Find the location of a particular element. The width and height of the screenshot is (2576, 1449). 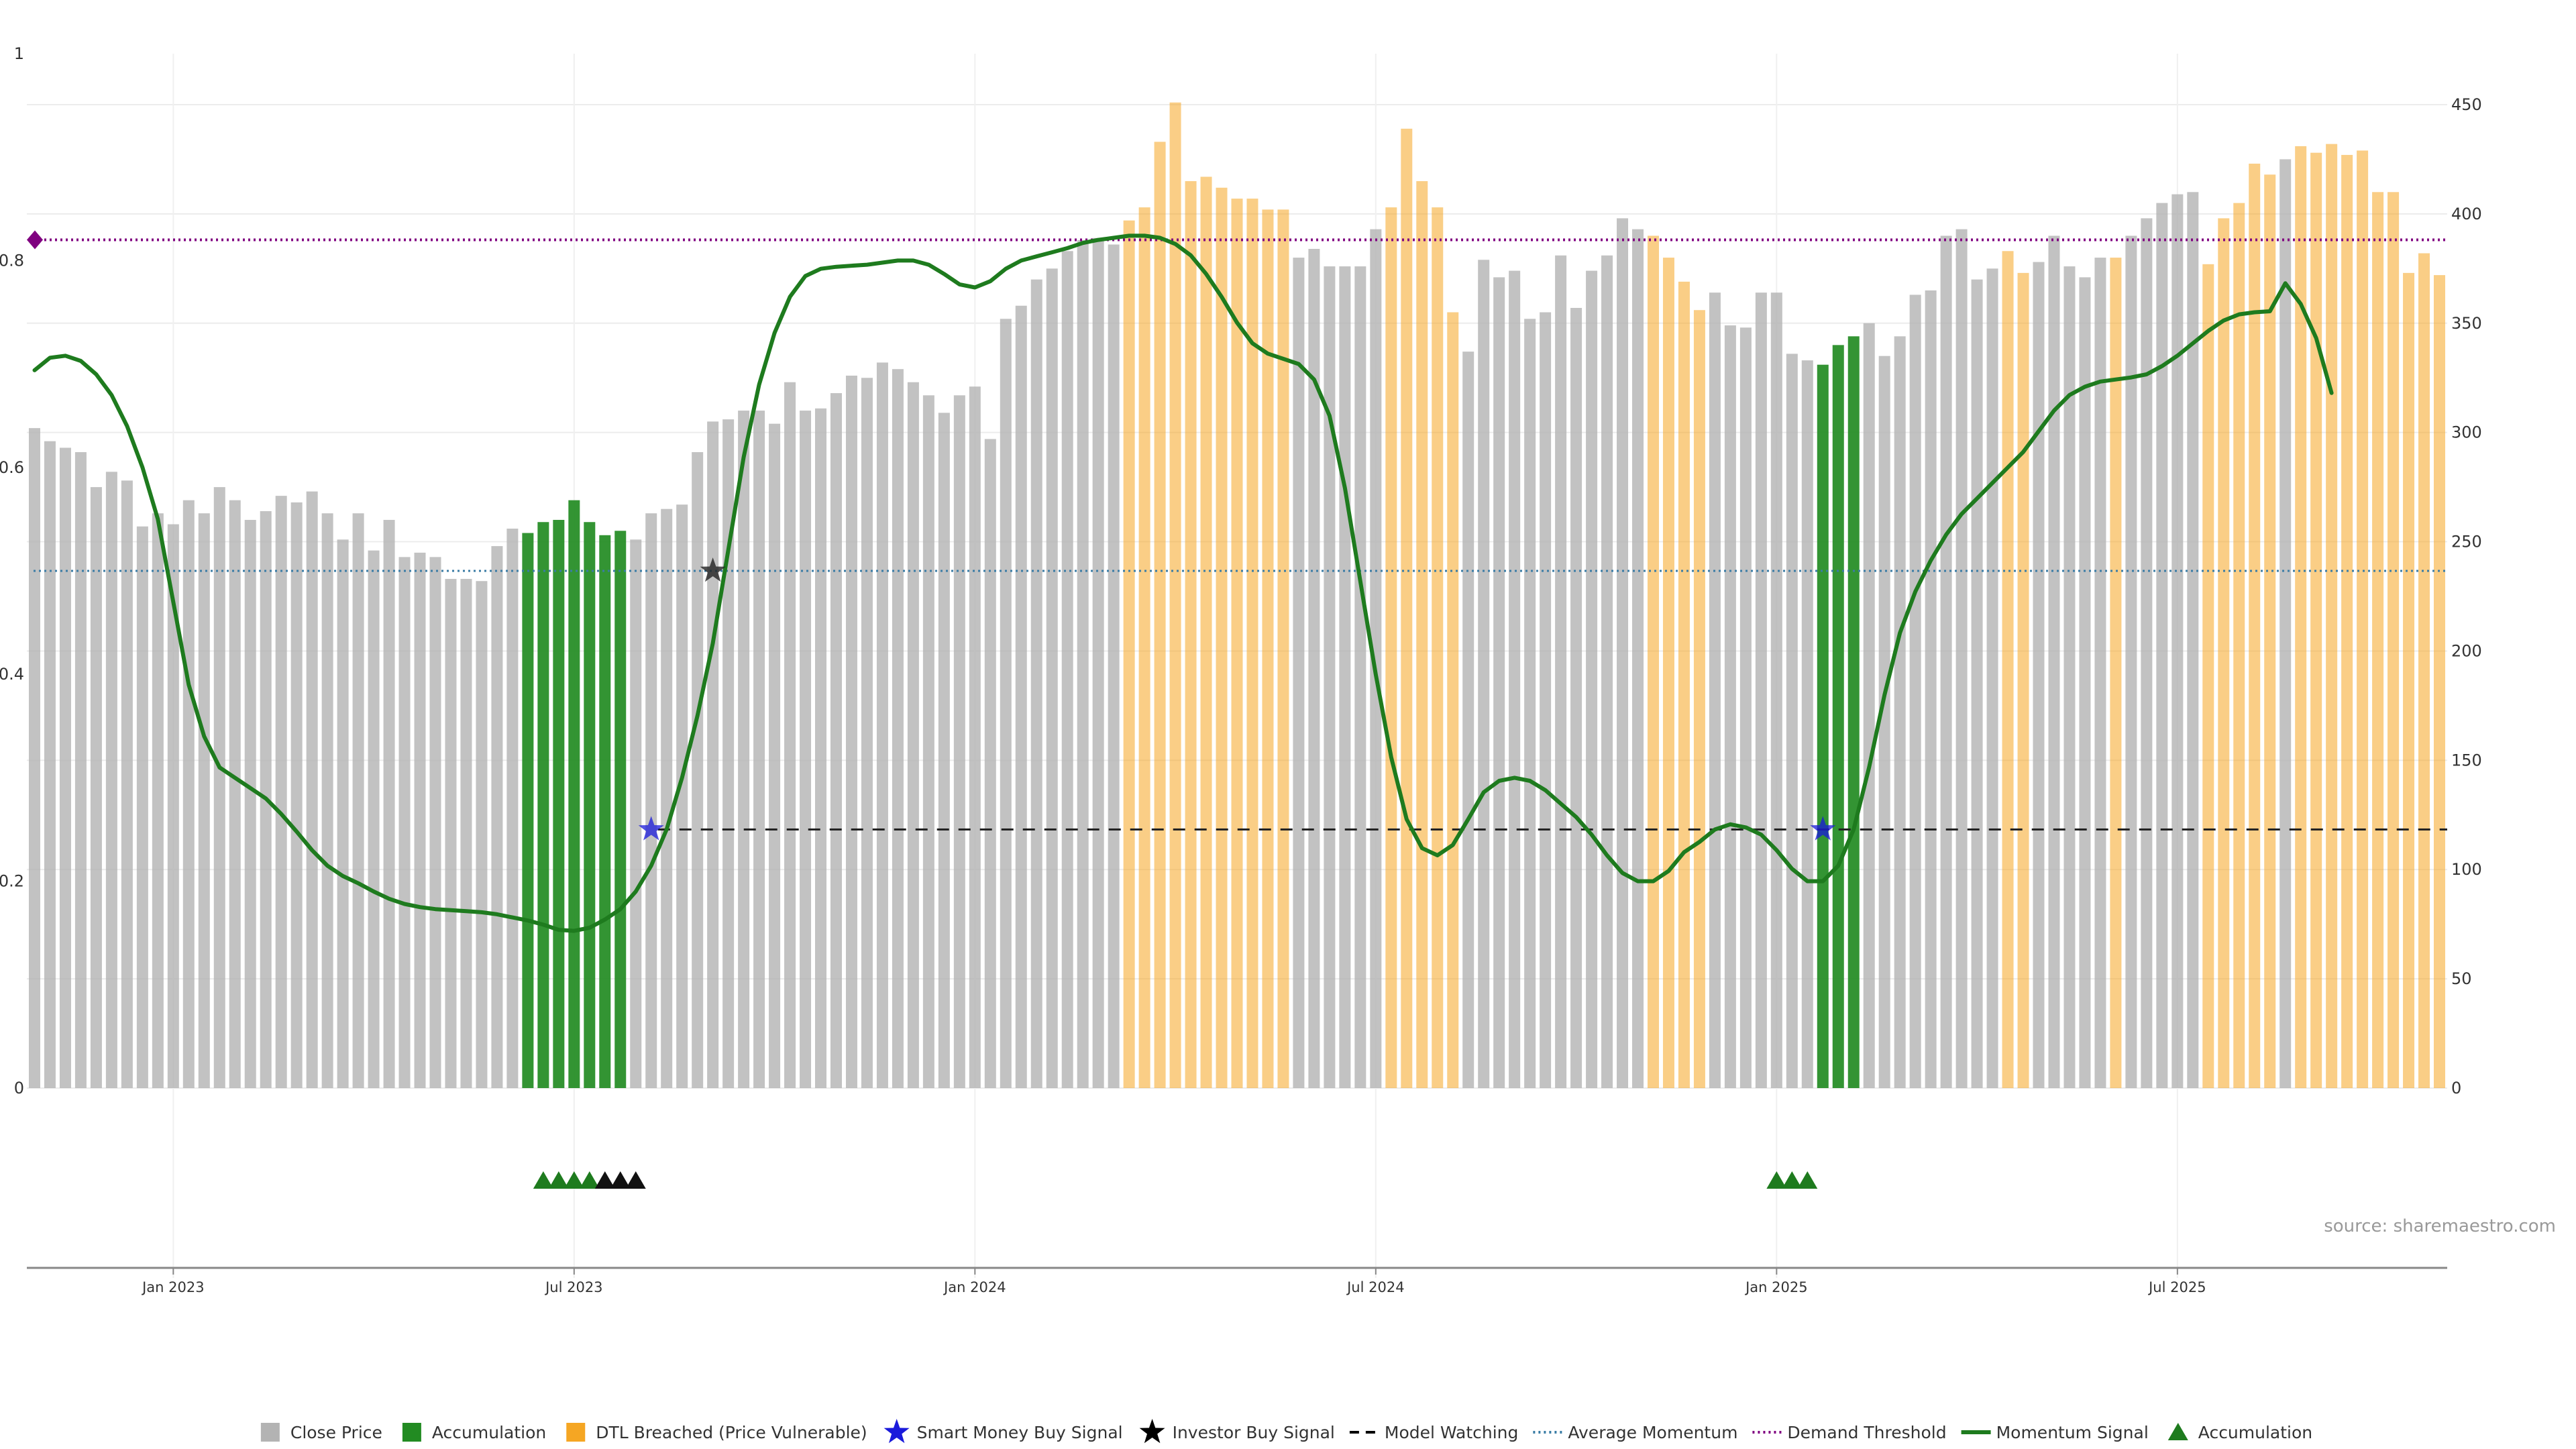

right-axis-tick-label: 400 is located at coordinates (2466, 214).